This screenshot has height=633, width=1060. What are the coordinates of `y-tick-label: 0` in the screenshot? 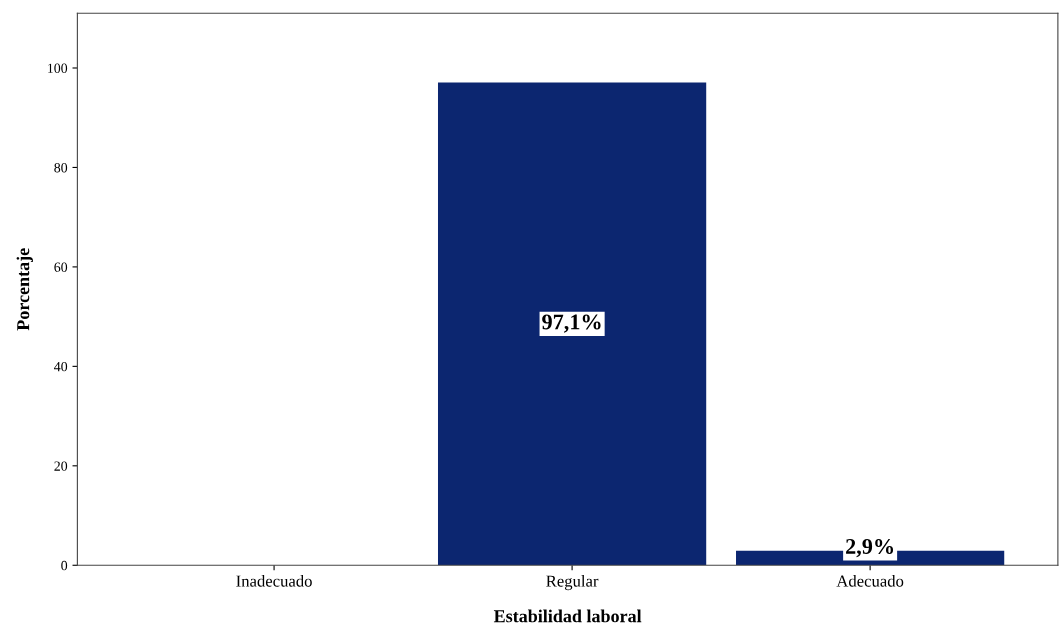 It's located at (64, 565).